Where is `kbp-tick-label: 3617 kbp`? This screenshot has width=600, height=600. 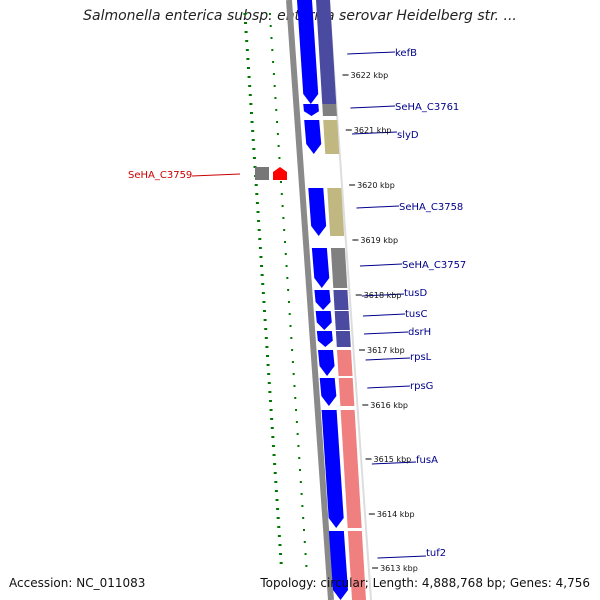 kbp-tick-label: 3617 kbp is located at coordinates (386, 350).